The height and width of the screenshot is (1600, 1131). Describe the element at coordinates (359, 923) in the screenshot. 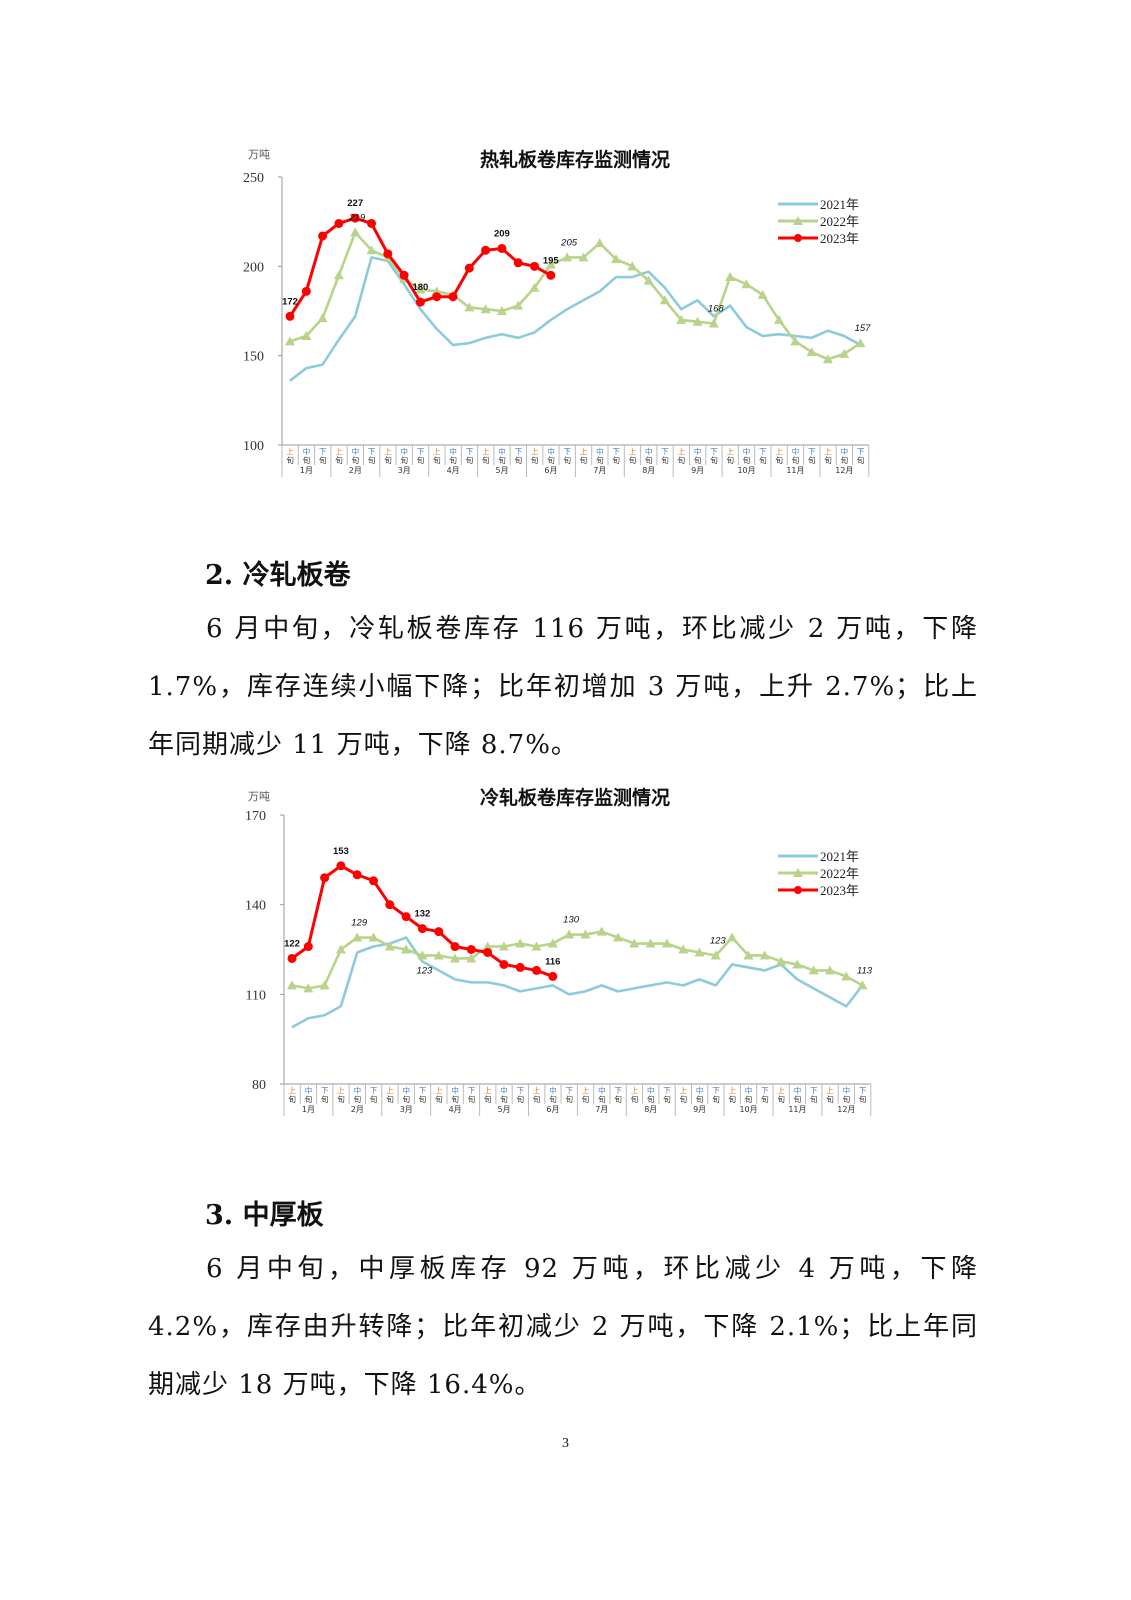

I see `data-label: 129` at that location.